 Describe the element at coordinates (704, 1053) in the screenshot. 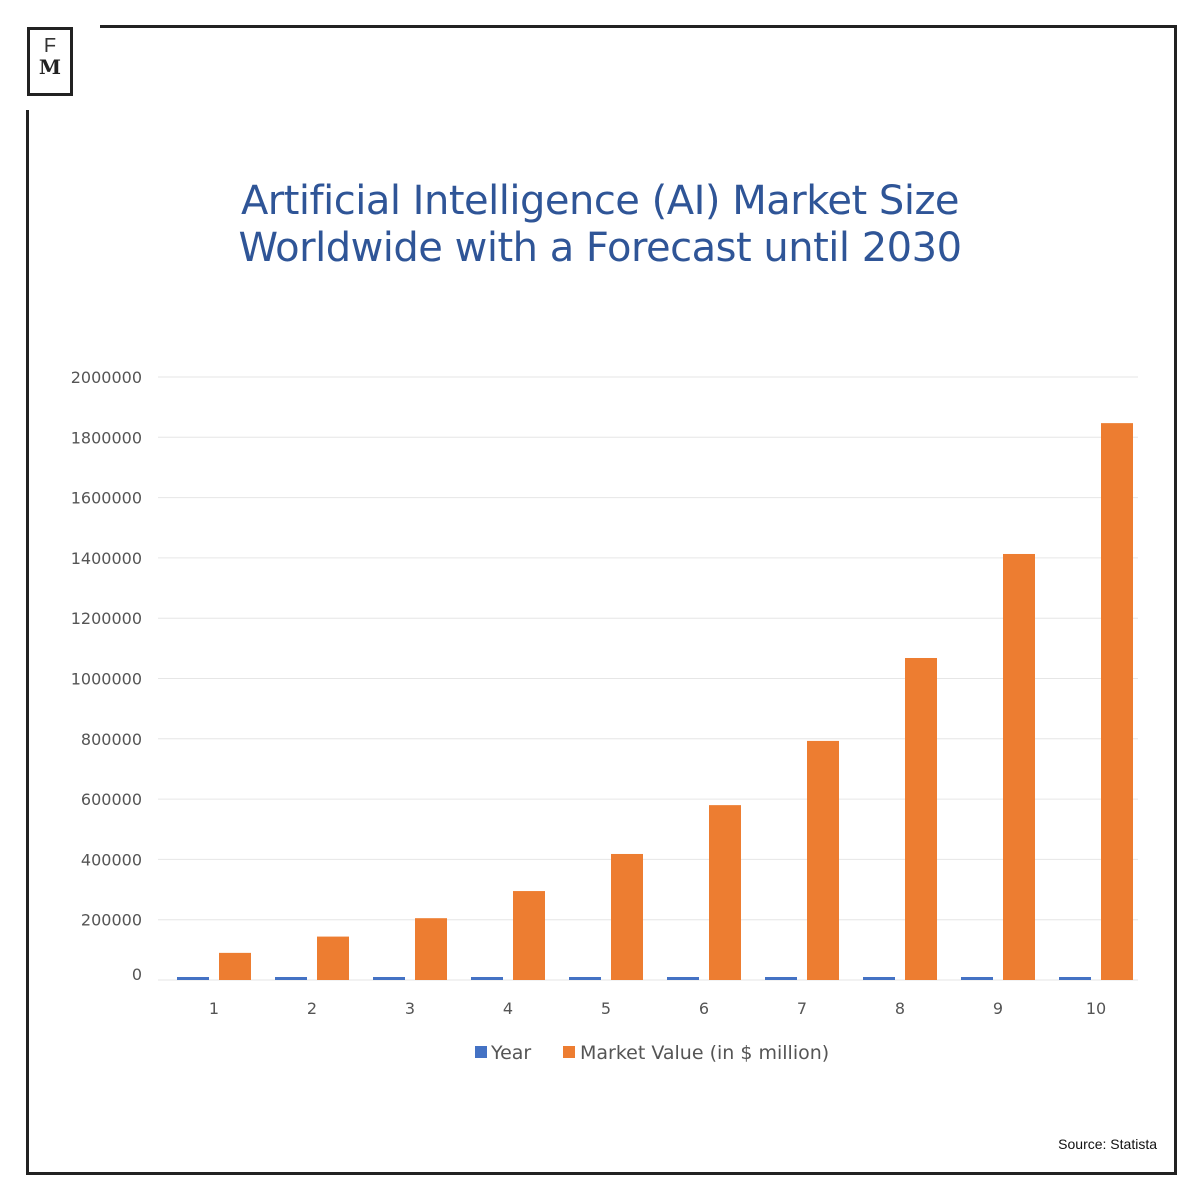

I see `legend-label-market-value: Market Value (in $ million)` at that location.